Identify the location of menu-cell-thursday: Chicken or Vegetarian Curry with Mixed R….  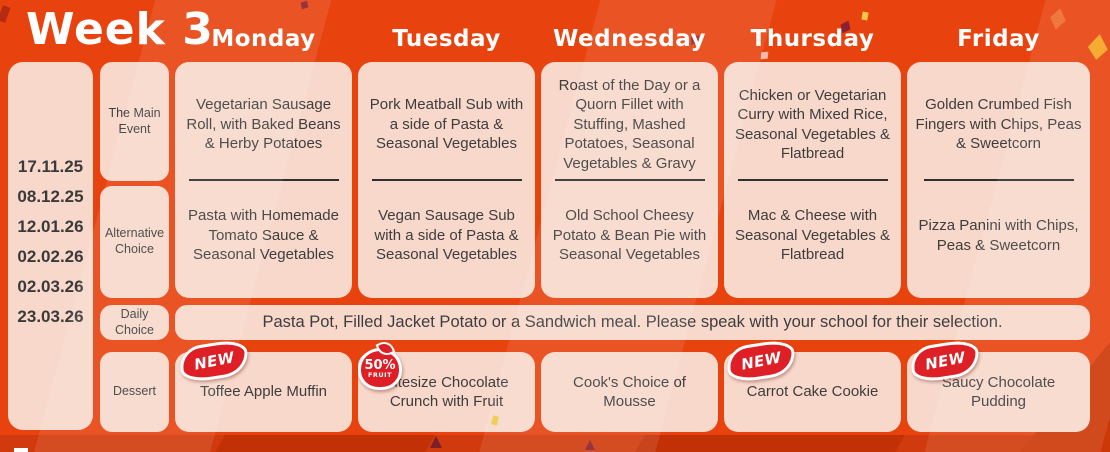
(812, 180).